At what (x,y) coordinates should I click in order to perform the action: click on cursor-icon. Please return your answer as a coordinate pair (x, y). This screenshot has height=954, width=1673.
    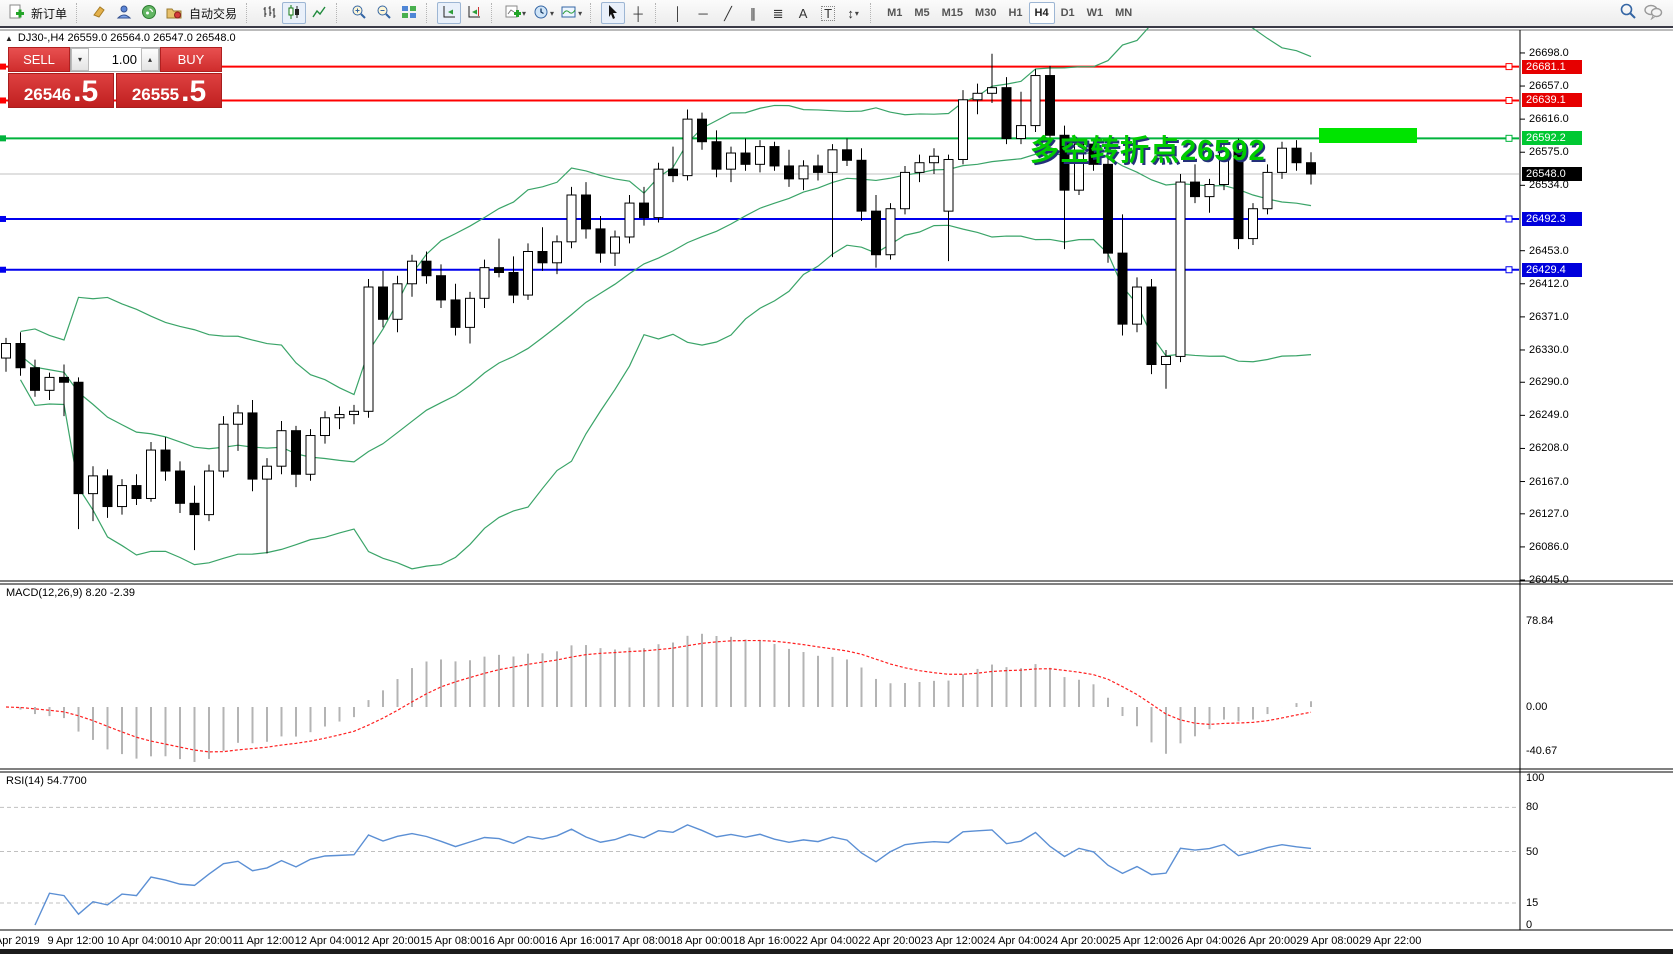
    Looking at the image, I should click on (613, 13).